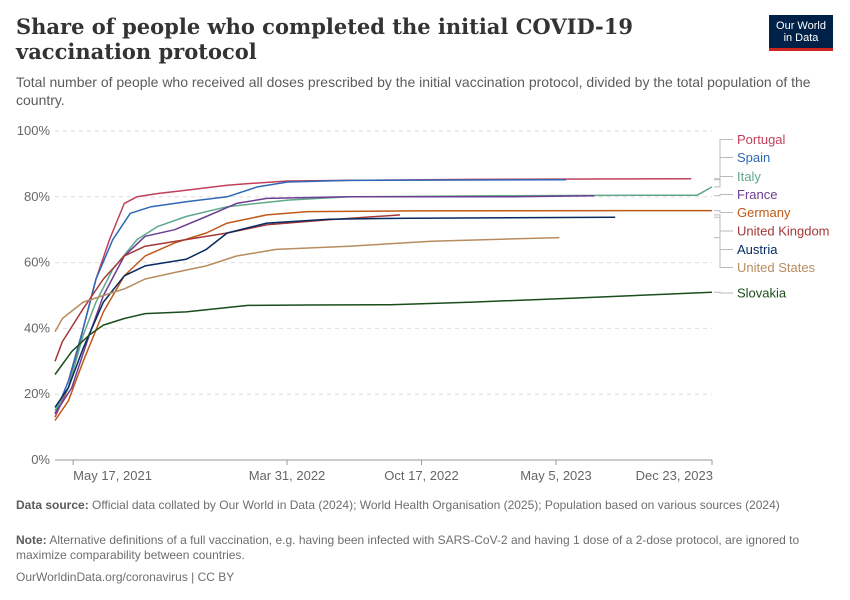  What do you see at coordinates (723, 252) in the screenshot?
I see `legend-connector-united-states` at bounding box center [723, 252].